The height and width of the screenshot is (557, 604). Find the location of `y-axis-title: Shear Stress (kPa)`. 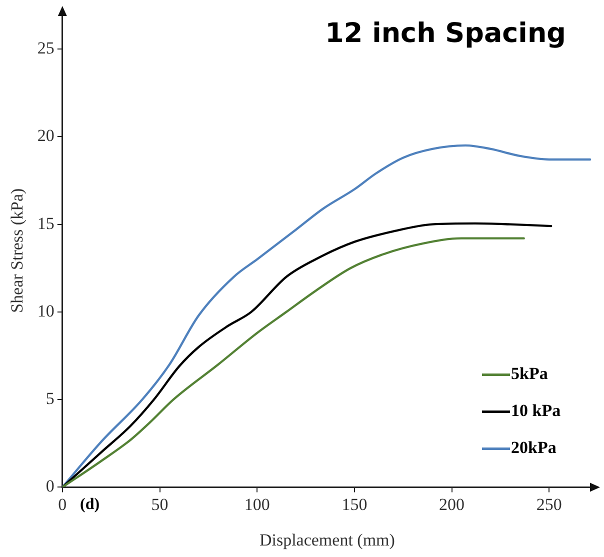

y-axis-title: Shear Stress (kPa) is located at coordinates (17, 250).